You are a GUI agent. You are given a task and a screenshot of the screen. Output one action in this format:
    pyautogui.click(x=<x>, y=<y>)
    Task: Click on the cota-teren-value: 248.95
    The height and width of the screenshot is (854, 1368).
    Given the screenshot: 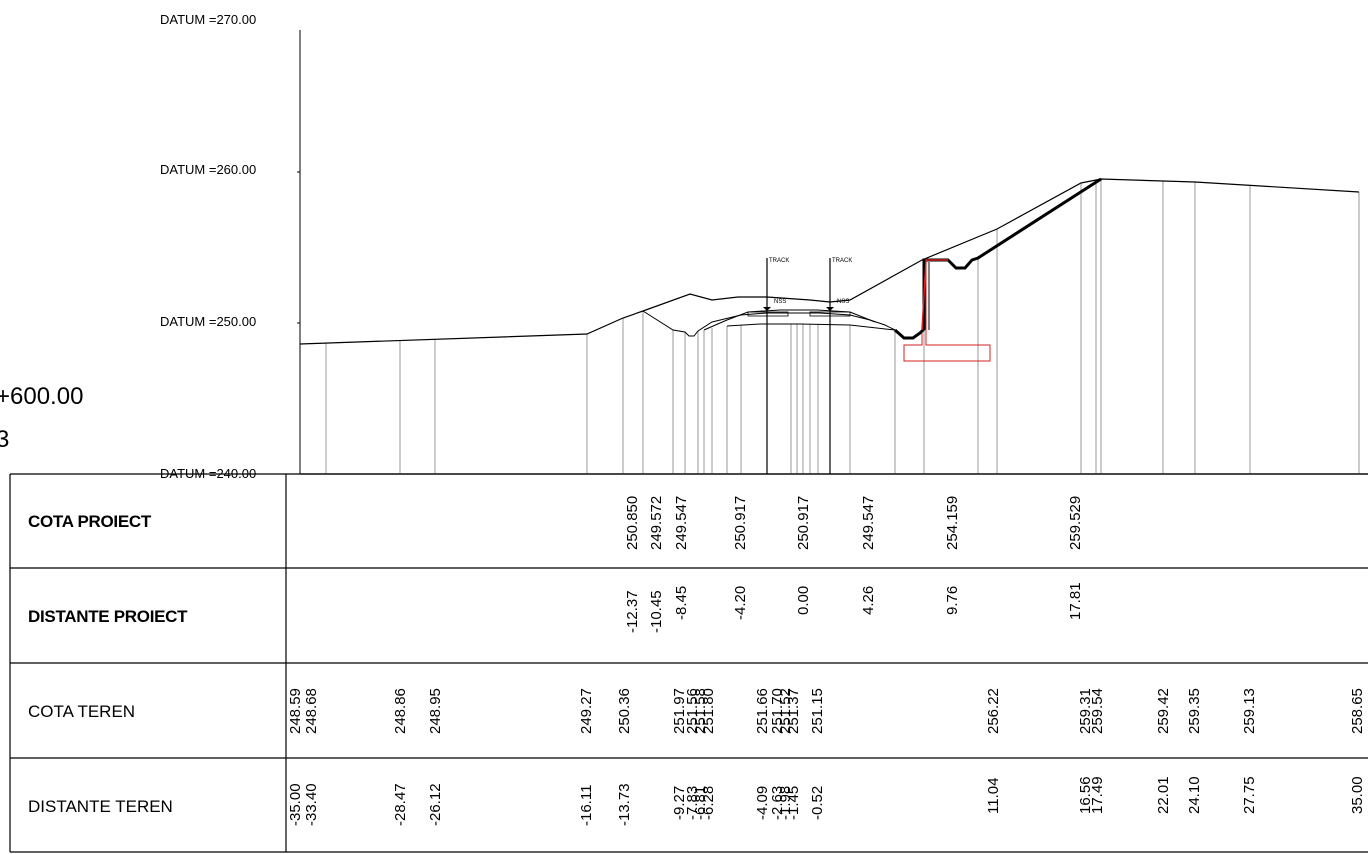 What is the action you would take?
    pyautogui.click(x=435, y=711)
    